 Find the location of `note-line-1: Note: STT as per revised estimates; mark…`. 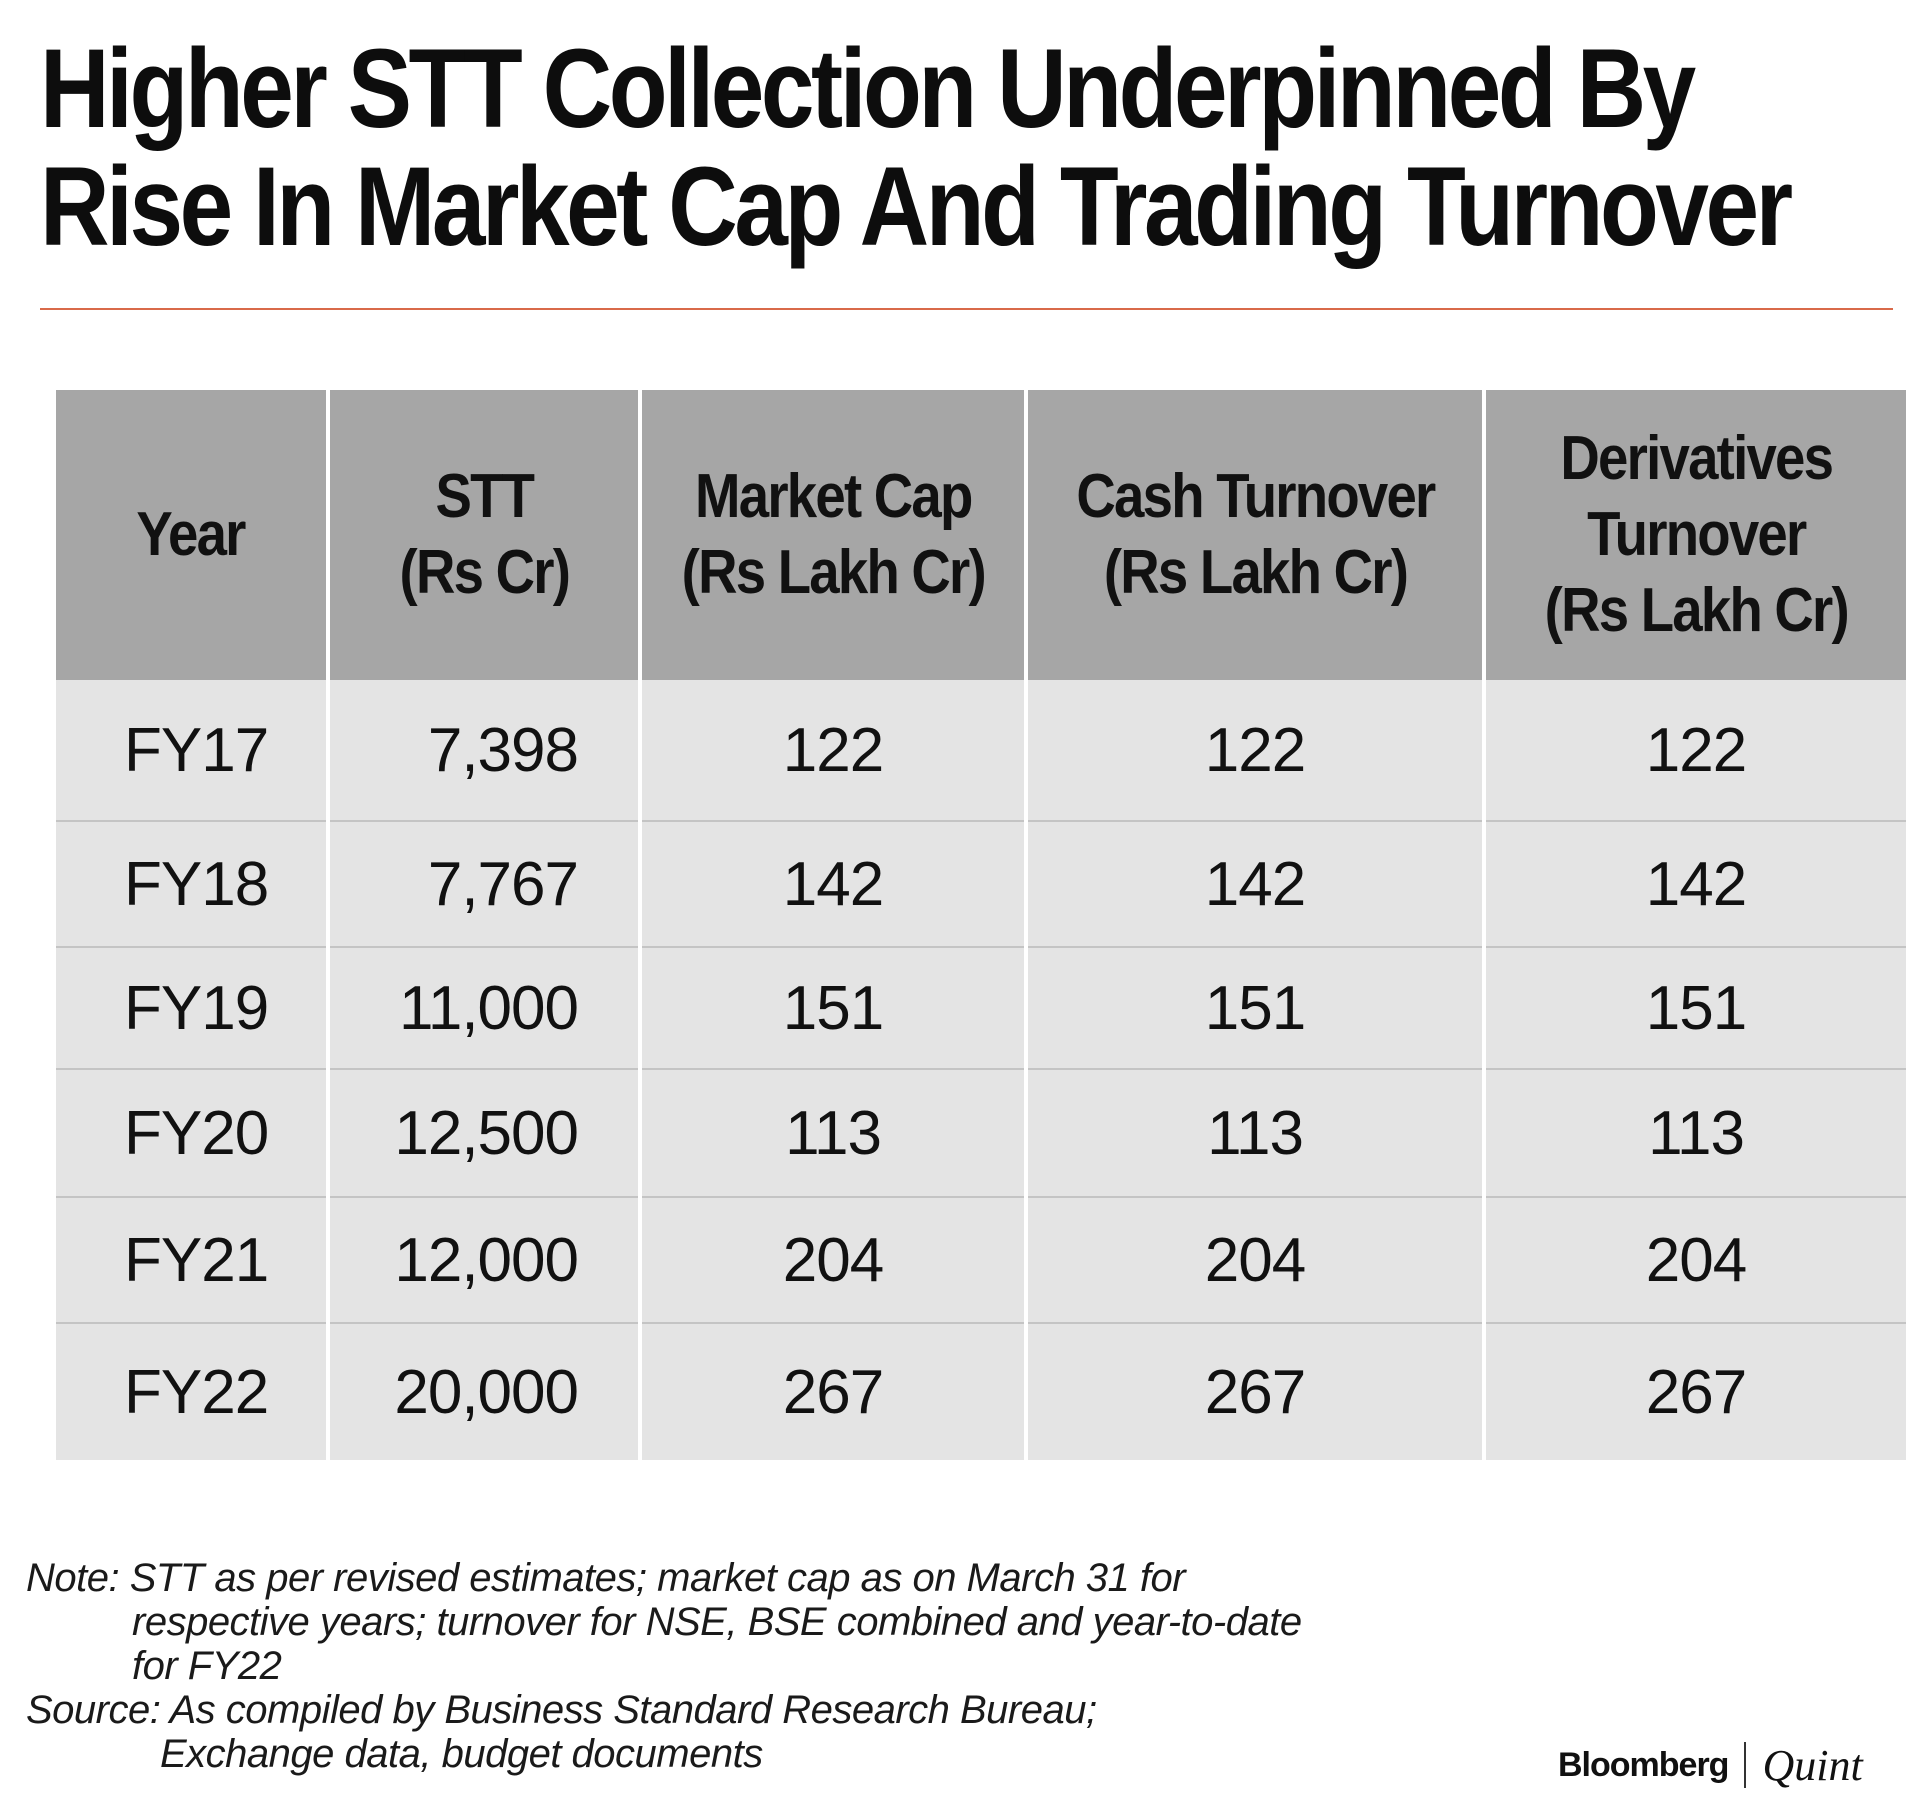

note-line-1: Note: STT as per revised estimates; mark… is located at coordinates (606, 1578).